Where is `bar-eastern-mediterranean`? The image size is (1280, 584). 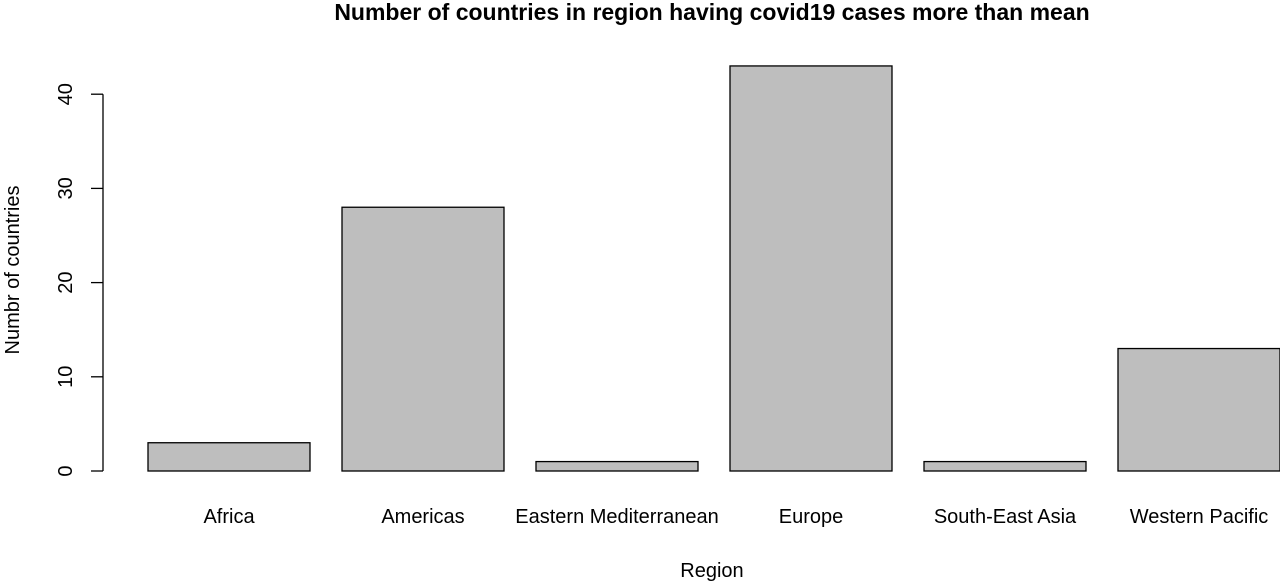
bar-eastern-mediterranean is located at coordinates (617, 466).